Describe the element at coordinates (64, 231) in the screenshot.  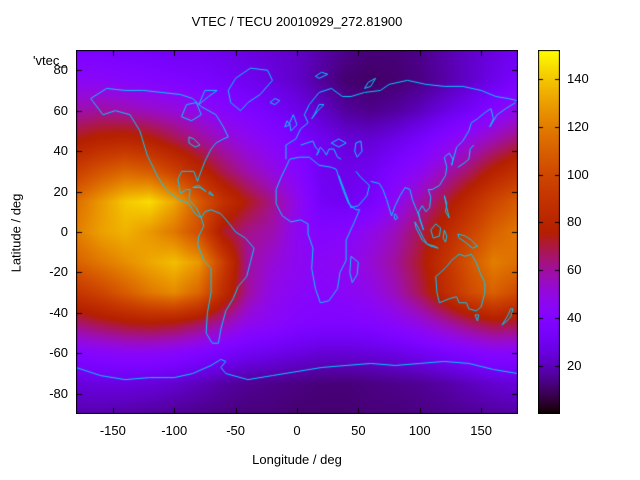
I see `y-tick-label: 0` at that location.